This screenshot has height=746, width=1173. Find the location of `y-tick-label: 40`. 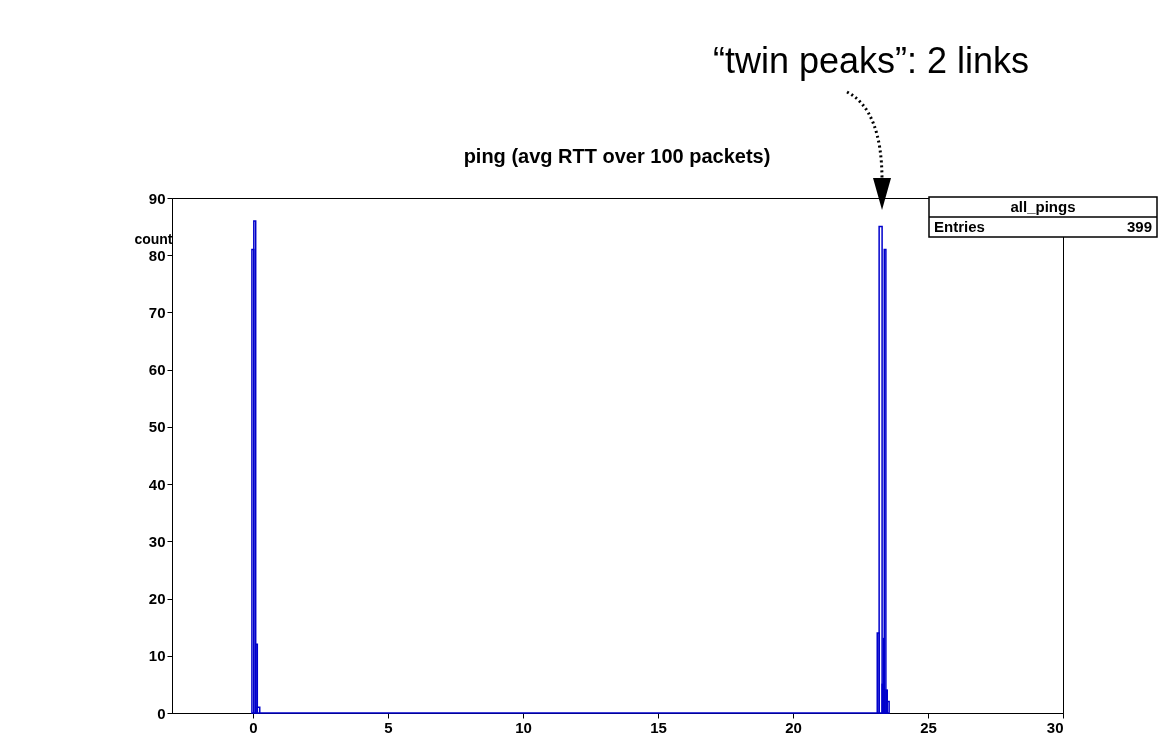

y-tick-label: 40 is located at coordinates (157, 484).